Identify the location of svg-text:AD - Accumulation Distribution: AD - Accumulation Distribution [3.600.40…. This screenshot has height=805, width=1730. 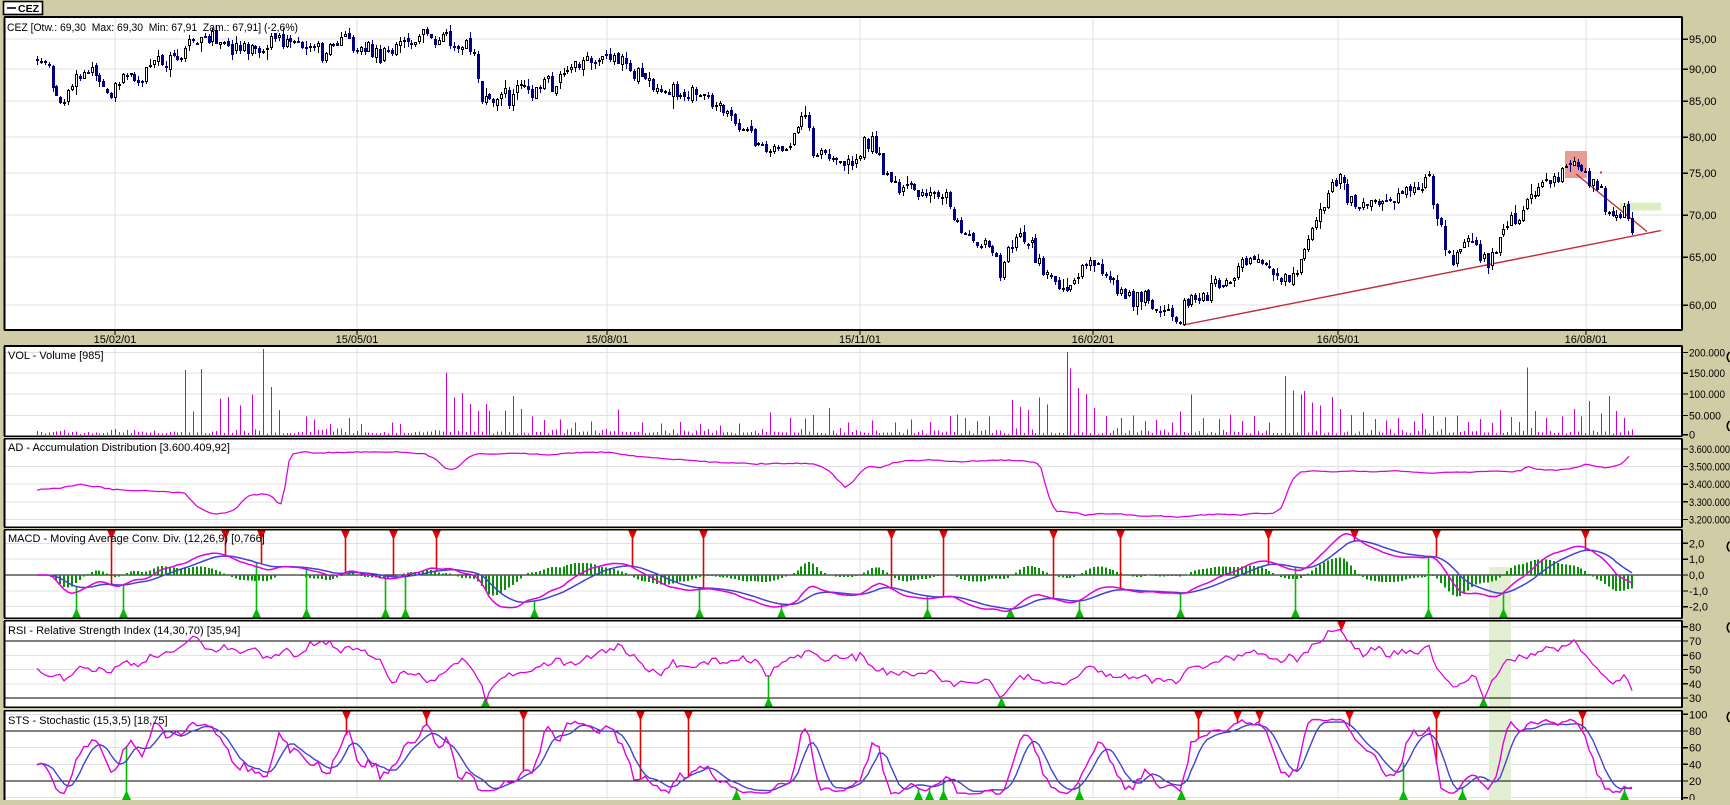
(119, 448).